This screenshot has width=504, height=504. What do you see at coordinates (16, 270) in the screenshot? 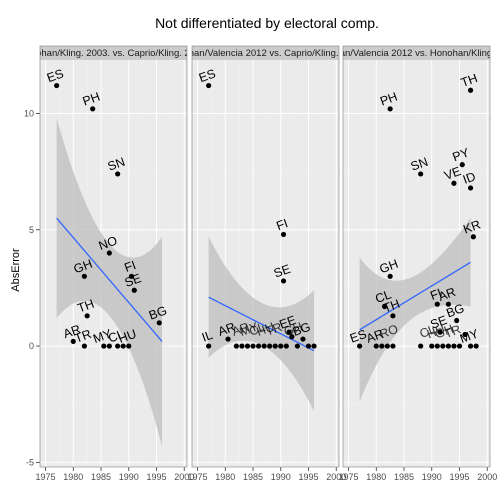
I see `y-axis-title: AbsError` at bounding box center [16, 270].